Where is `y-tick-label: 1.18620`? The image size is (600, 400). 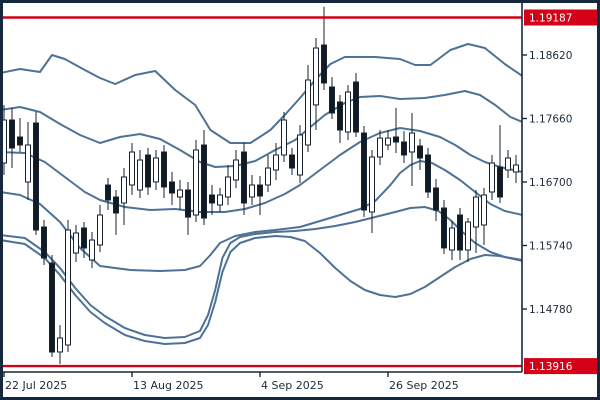
y-tick-label: 1.18620 is located at coordinates (550, 56).